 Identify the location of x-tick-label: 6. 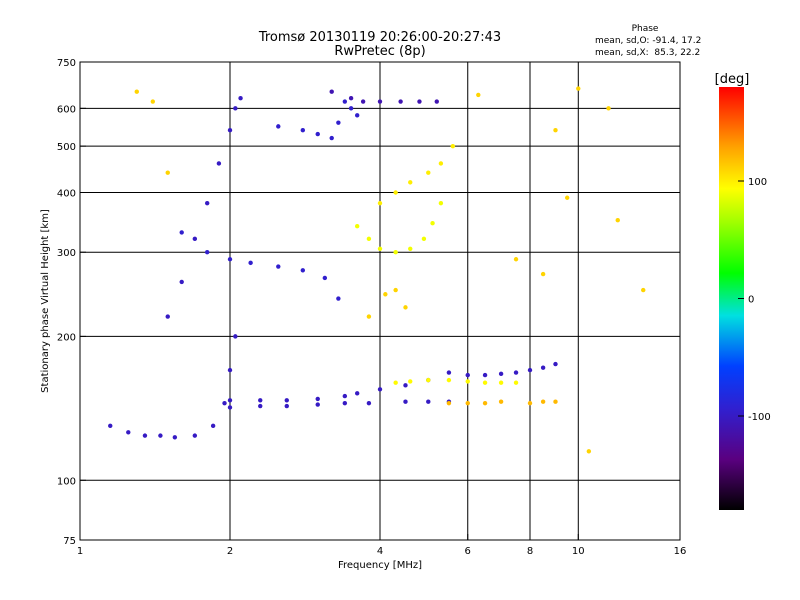
(468, 551).